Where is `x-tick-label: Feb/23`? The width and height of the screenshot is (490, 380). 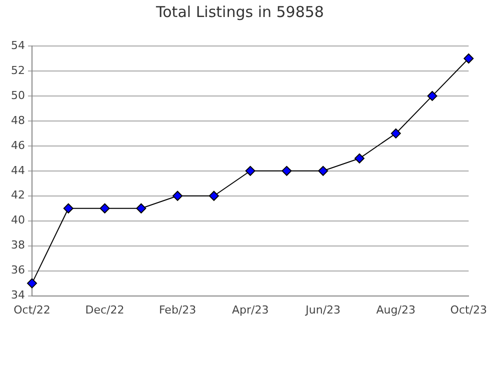
x-tick-label: Feb/23 is located at coordinates (177, 309).